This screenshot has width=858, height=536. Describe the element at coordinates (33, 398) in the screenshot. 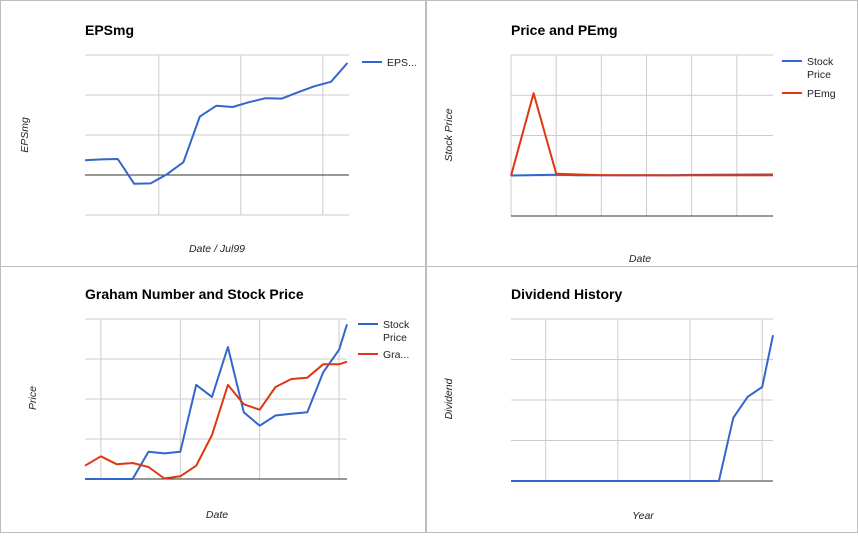

I see `y-axis-label: Price` at that location.